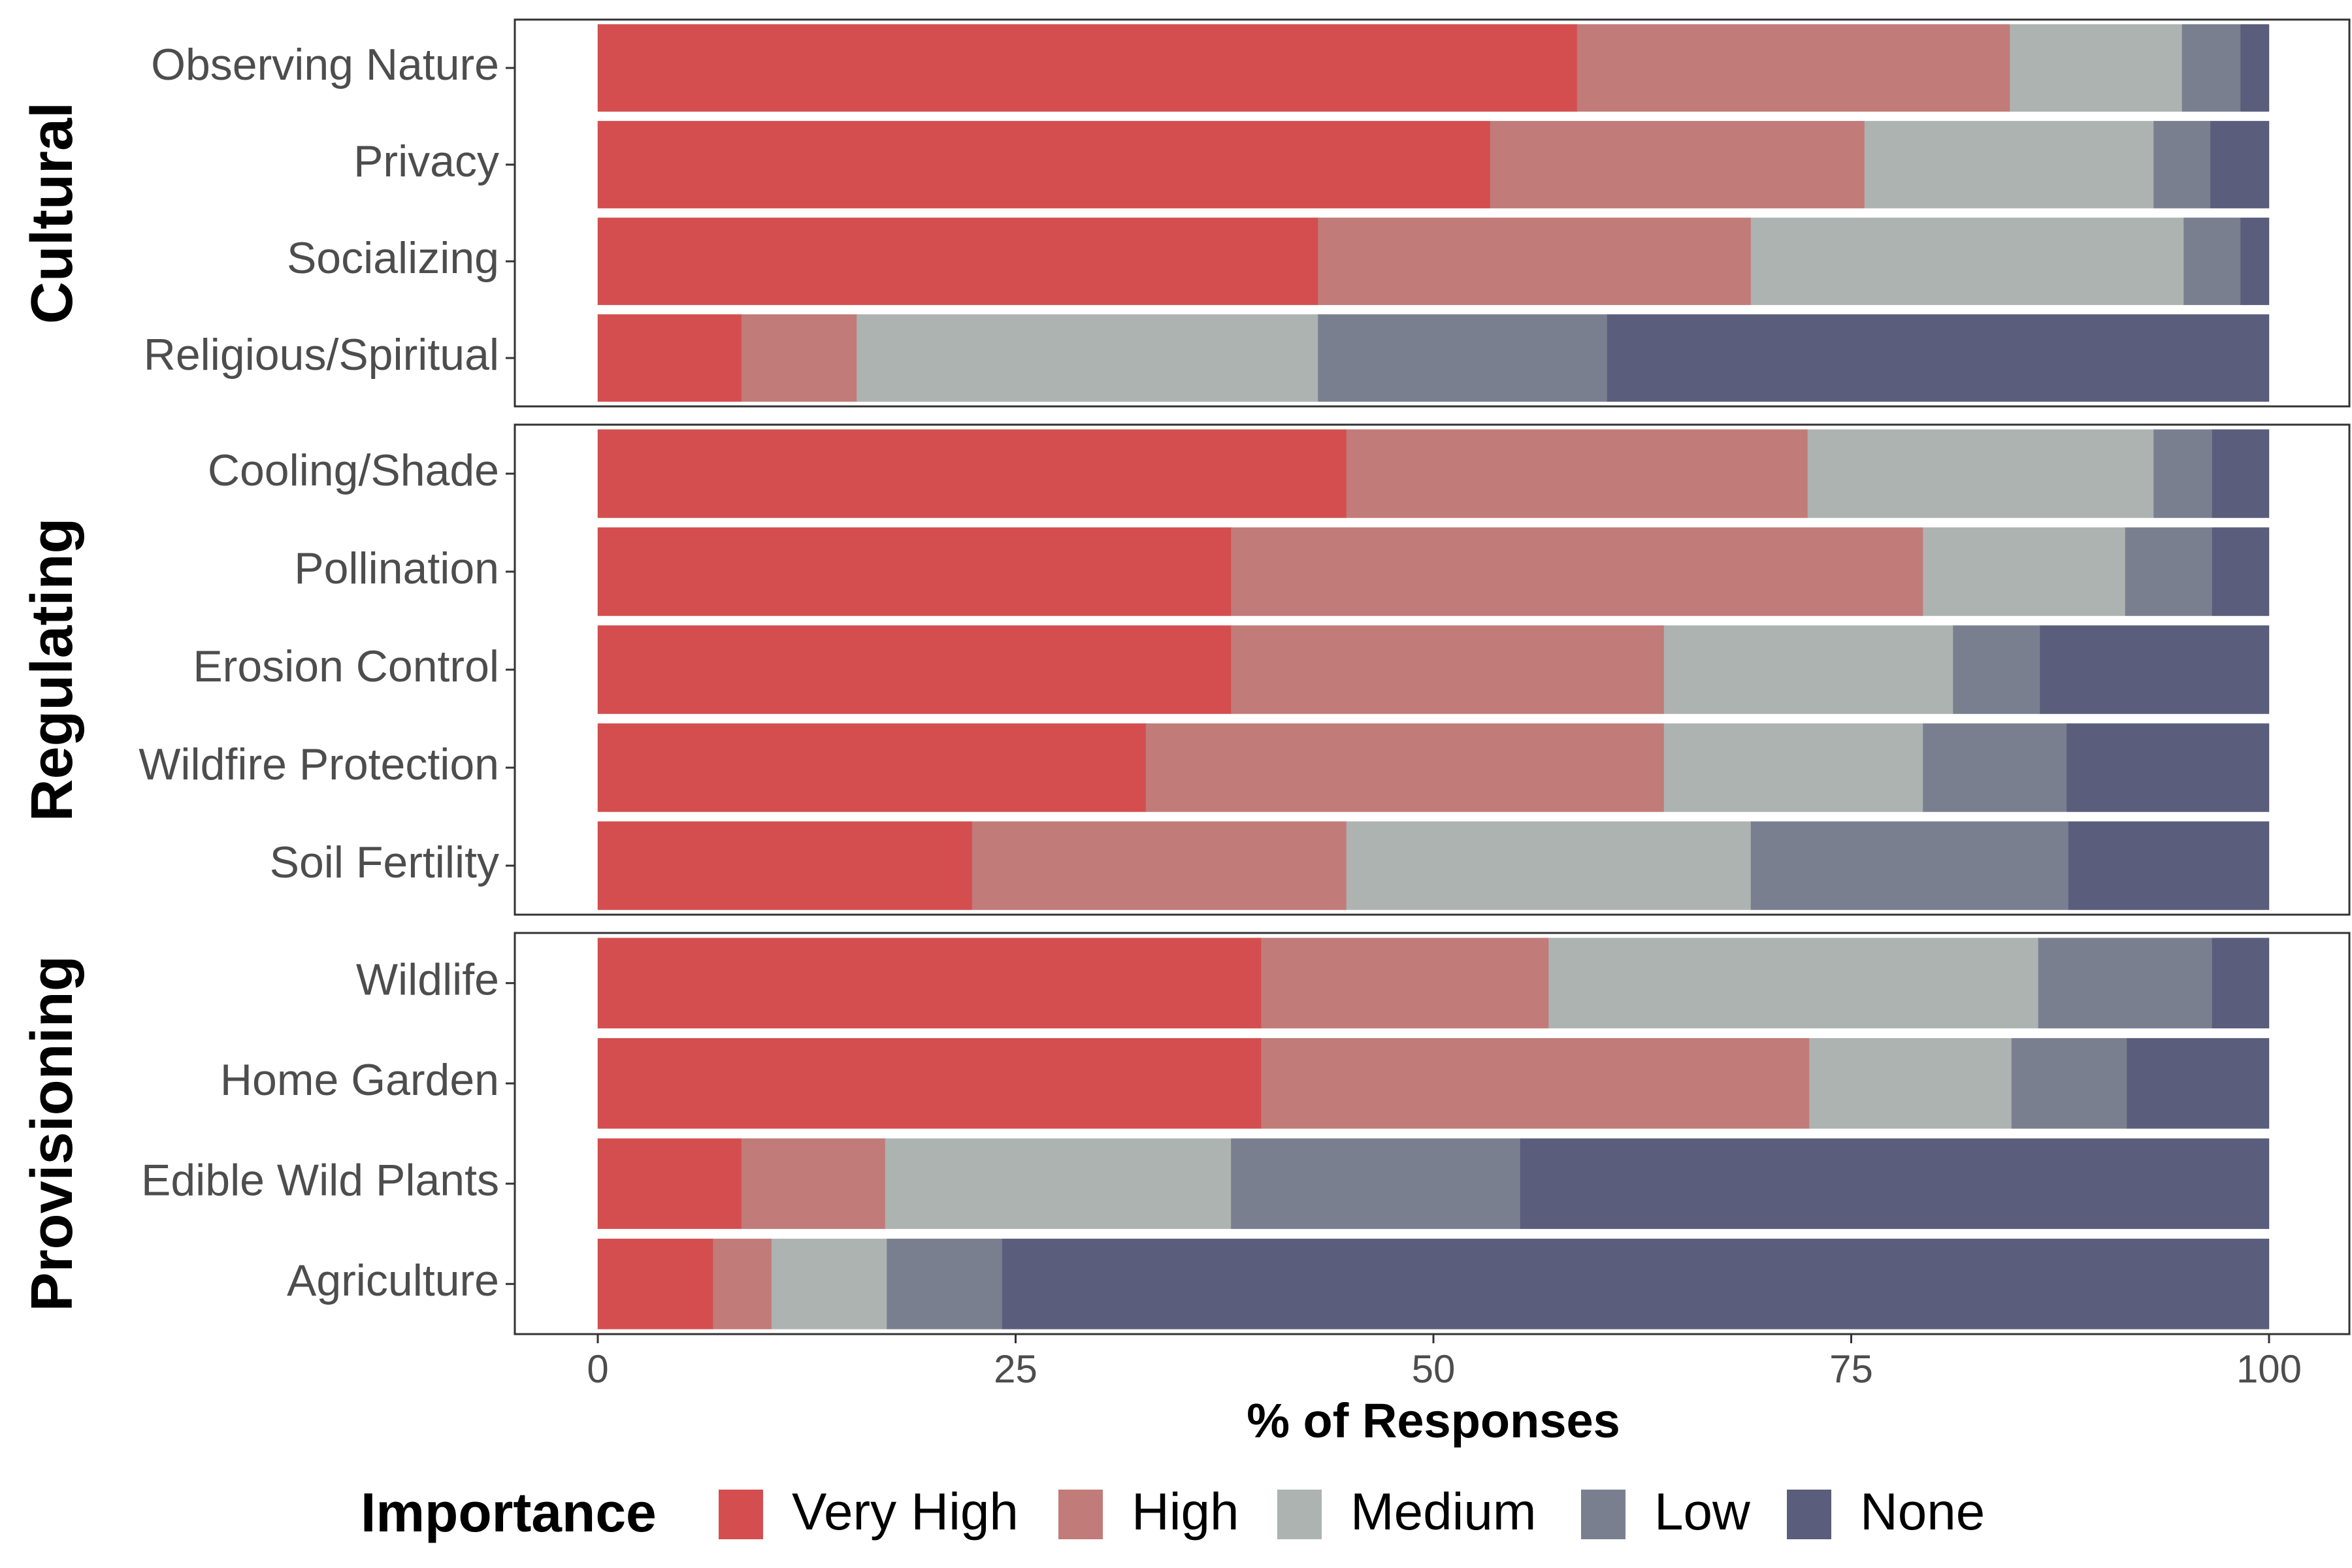 Image resolution: width=2352 pixels, height=1568 pixels. Describe the element at coordinates (1793, 68) in the screenshot. I see `bar-observing-nature-high` at that location.